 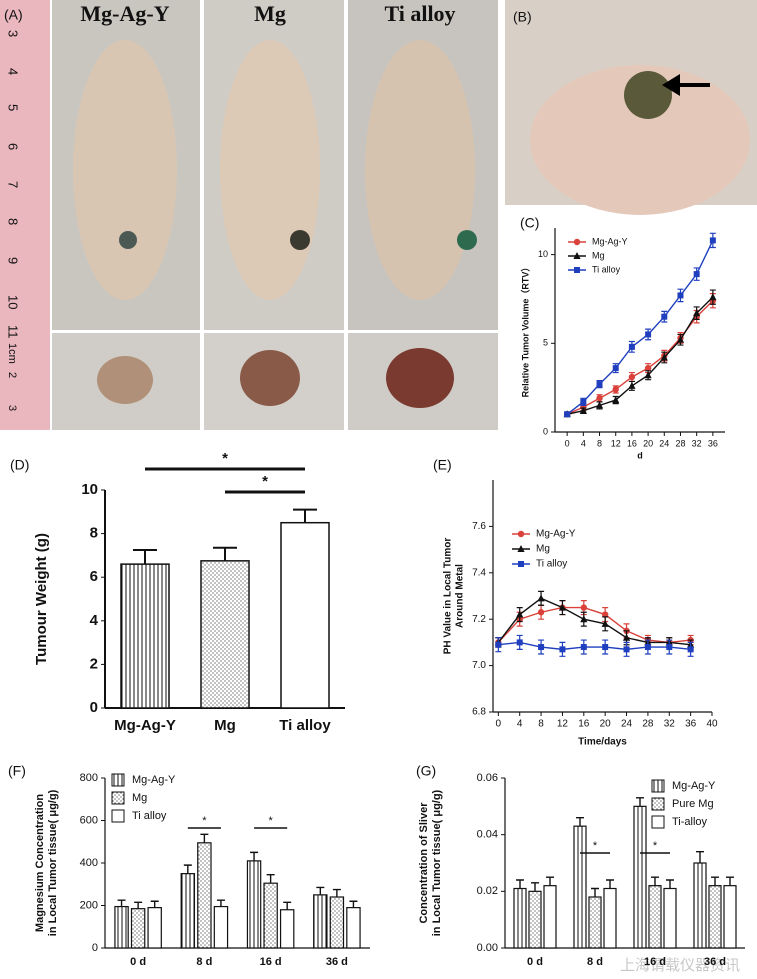 I want to click on y-tick-label: 4, so click(x=94, y=620).